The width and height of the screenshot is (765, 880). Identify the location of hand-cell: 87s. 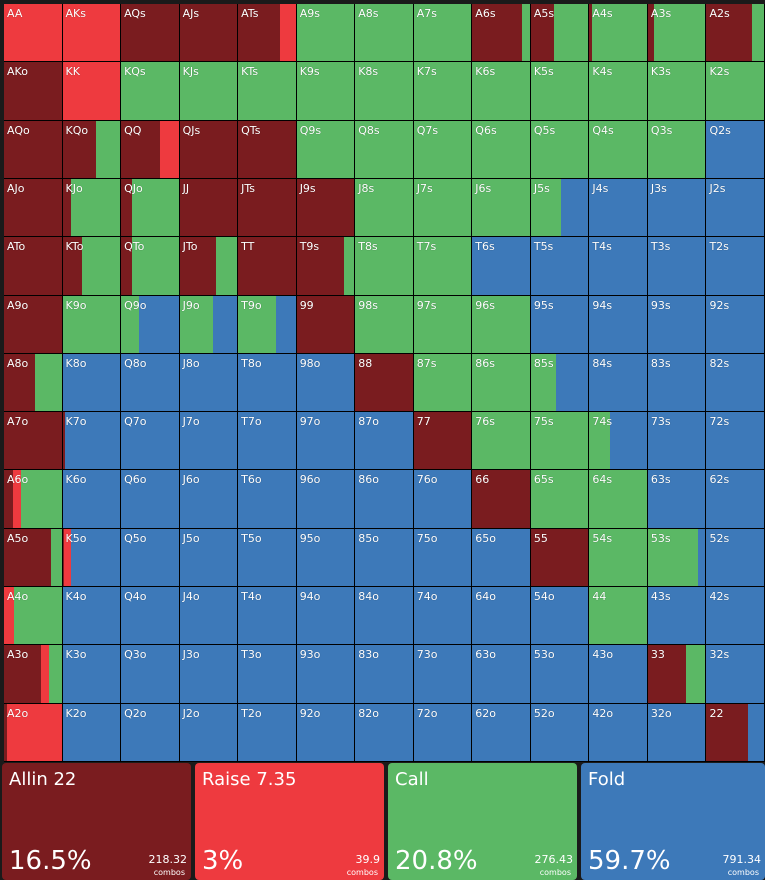
(443, 383).